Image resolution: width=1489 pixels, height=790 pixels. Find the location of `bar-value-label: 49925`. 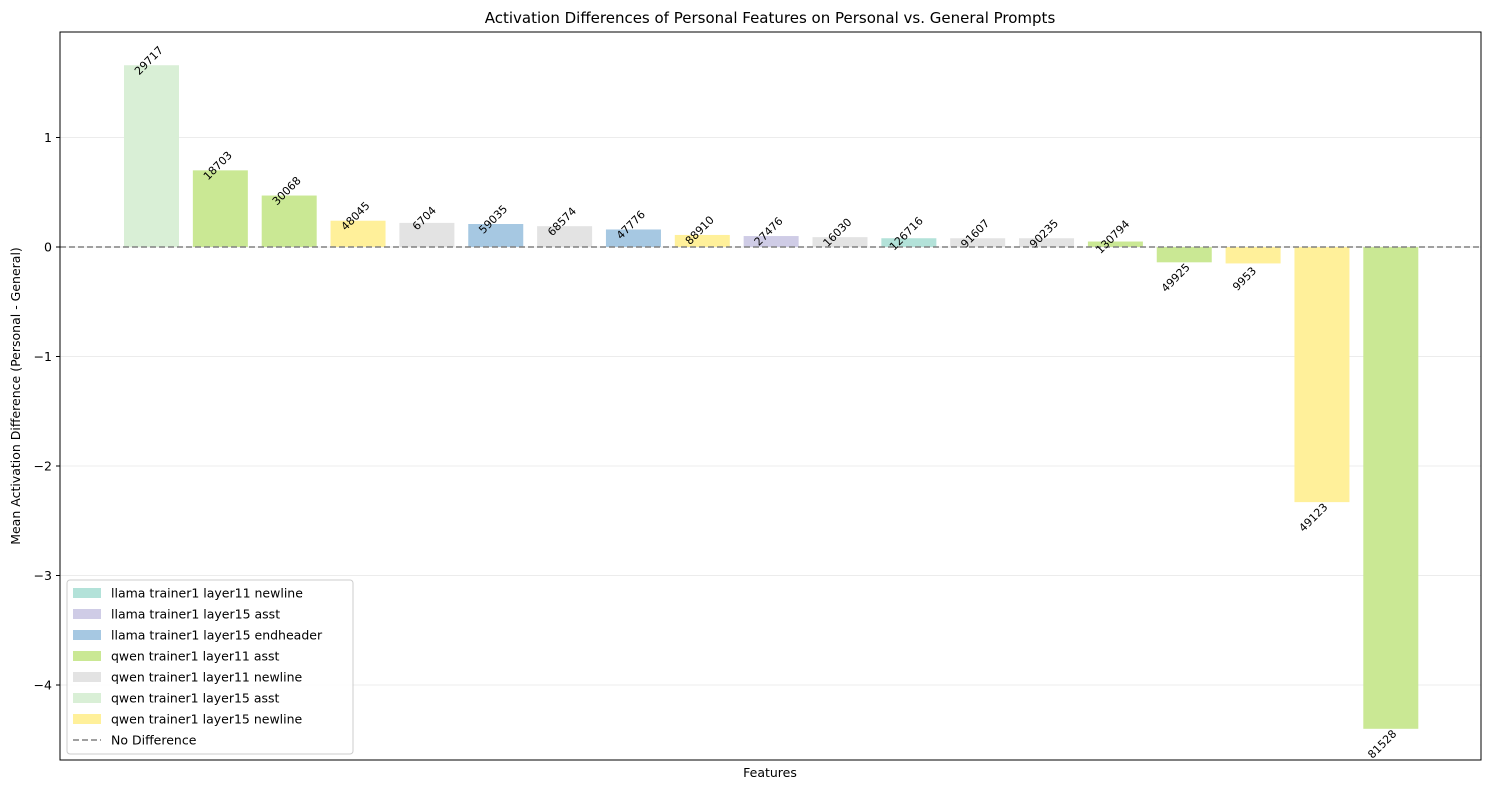

bar-value-label: 49925 is located at coordinates (1176, 278).